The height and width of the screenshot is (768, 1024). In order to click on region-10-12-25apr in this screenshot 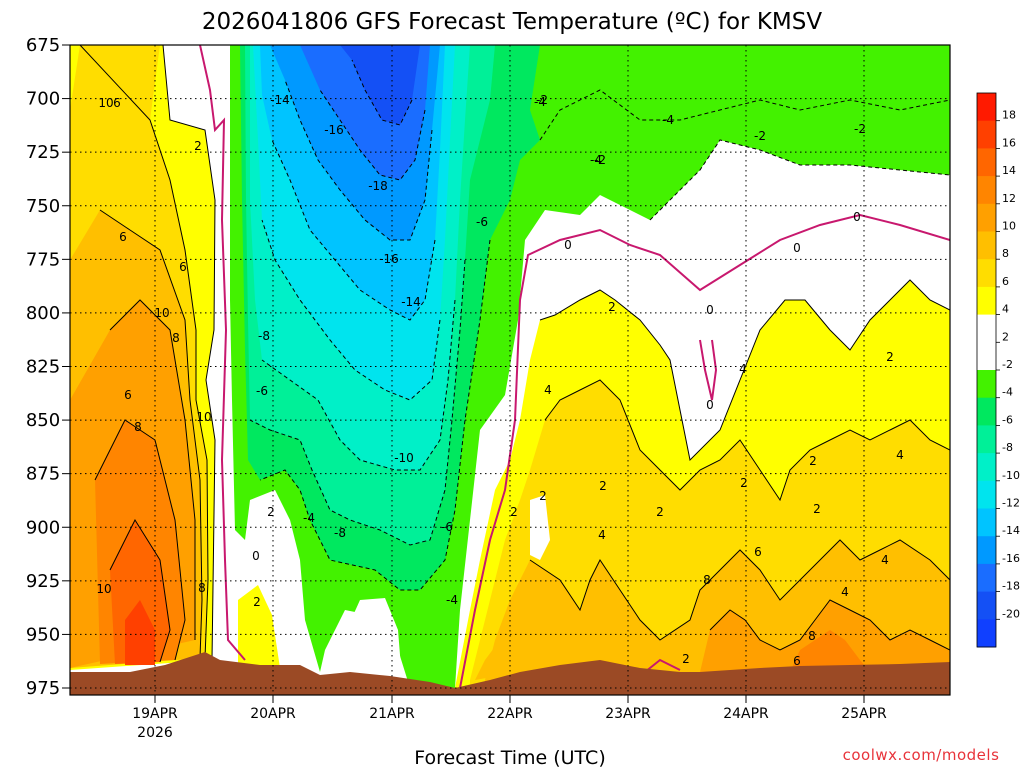, I will do `click(830, 651)`.